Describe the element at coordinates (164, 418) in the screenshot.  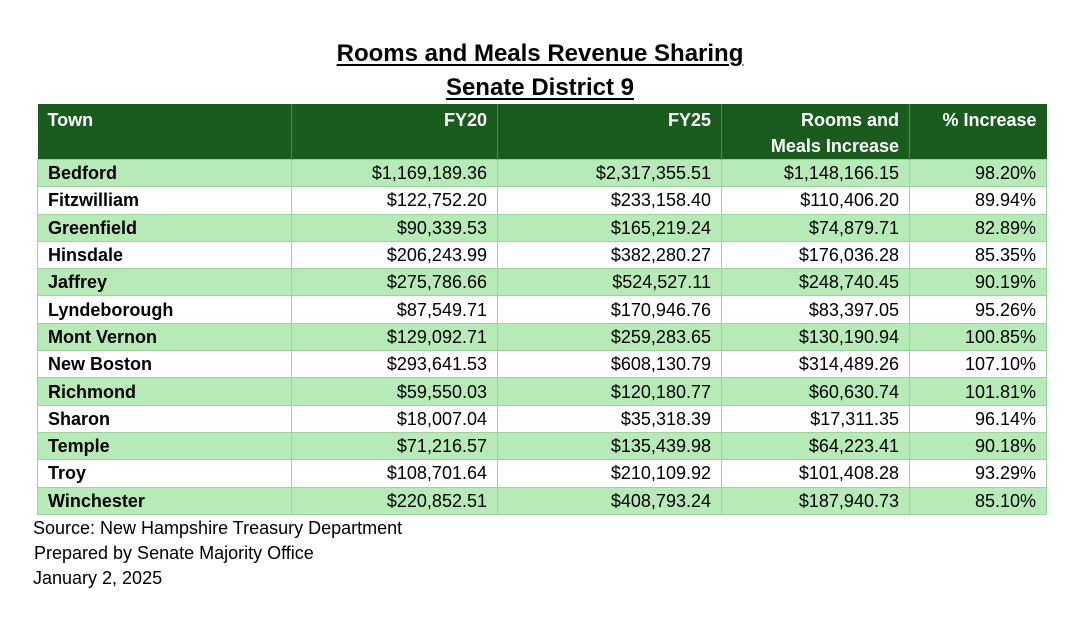
I see `town-cell: Sharon` at that location.